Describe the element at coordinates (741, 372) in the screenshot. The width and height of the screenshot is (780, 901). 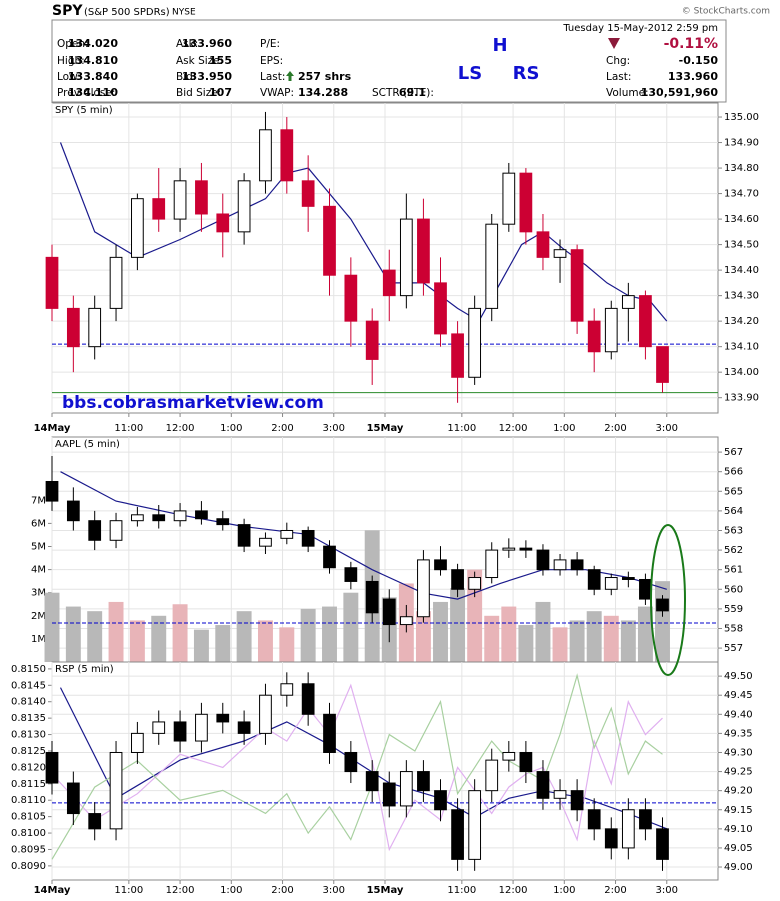
I see `y-tick-label: 134.00` at that location.